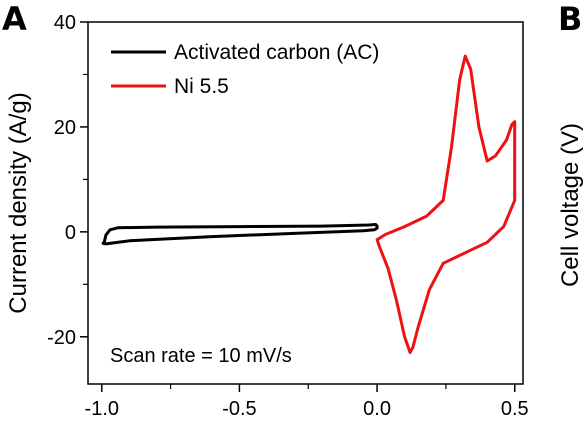 This screenshot has width=586, height=428. Describe the element at coordinates (245, 69) in the screenshot. I see `legend: Activated carbon (AC) Ni 5.5` at that location.